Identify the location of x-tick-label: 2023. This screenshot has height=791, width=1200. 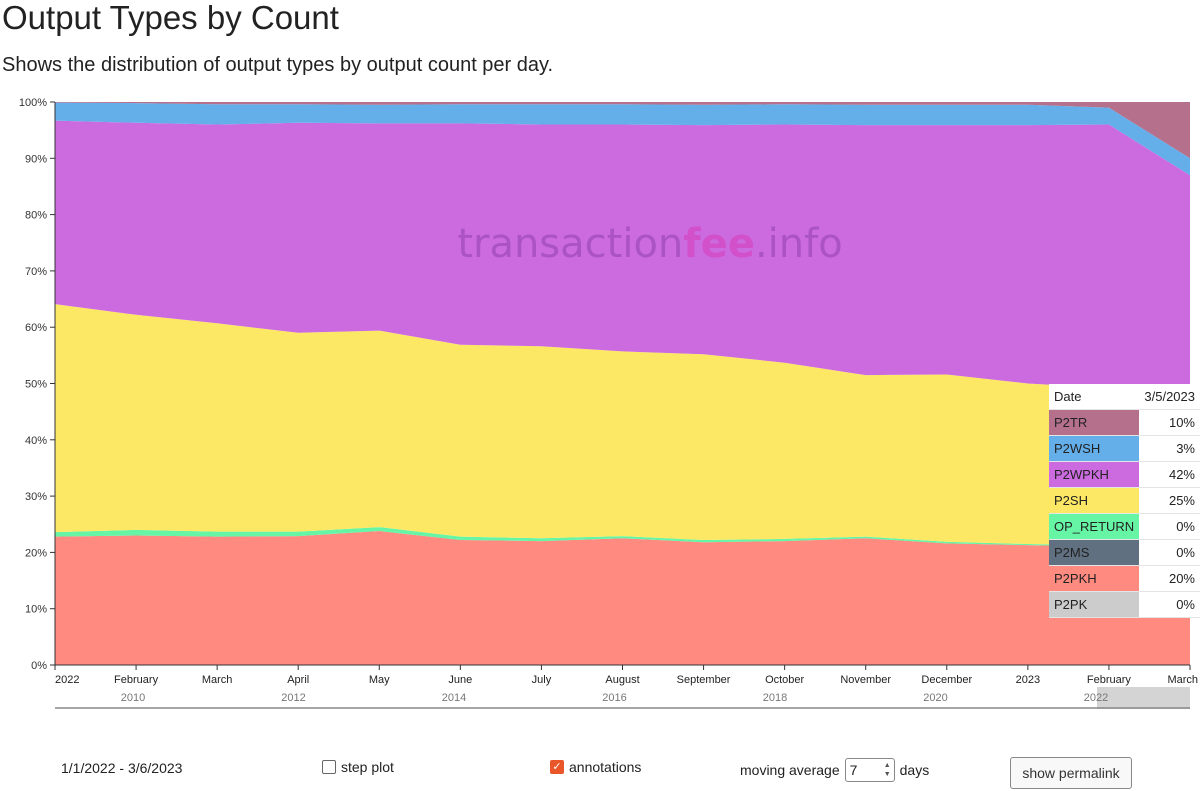
(1028, 680).